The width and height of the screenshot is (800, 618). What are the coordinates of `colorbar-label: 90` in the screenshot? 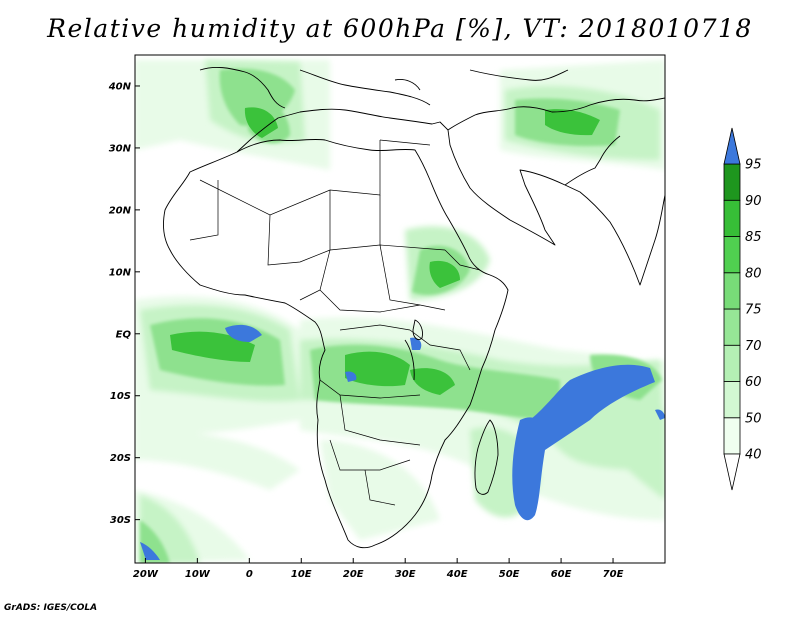 It's located at (753, 201).